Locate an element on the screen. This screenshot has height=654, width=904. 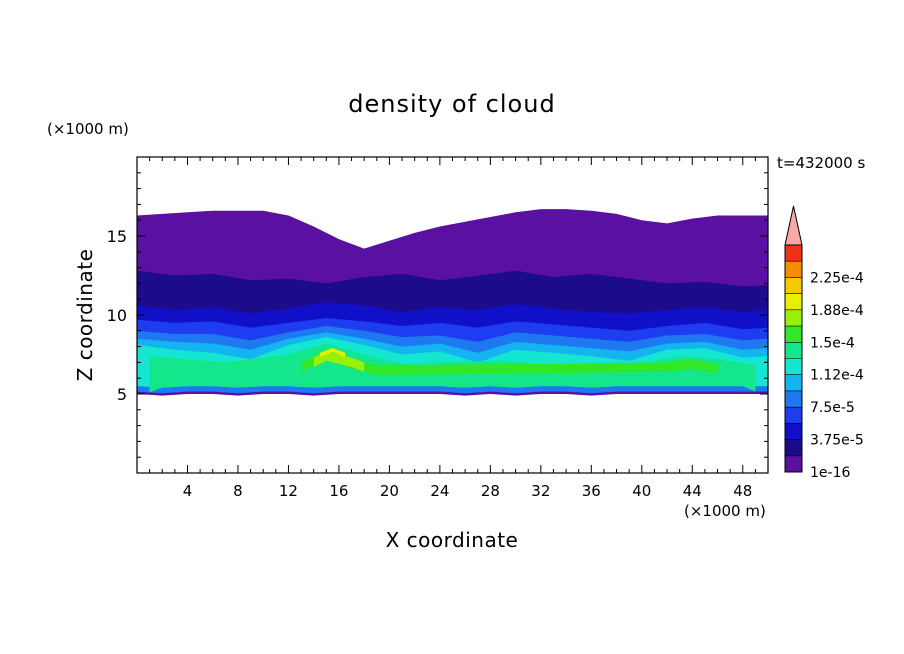
x-tick-label: 40 is located at coordinates (641, 491).